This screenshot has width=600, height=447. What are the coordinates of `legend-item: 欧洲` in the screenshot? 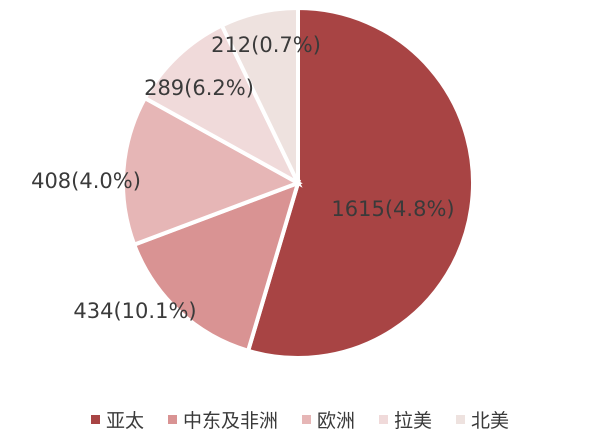 It's located at (328, 419).